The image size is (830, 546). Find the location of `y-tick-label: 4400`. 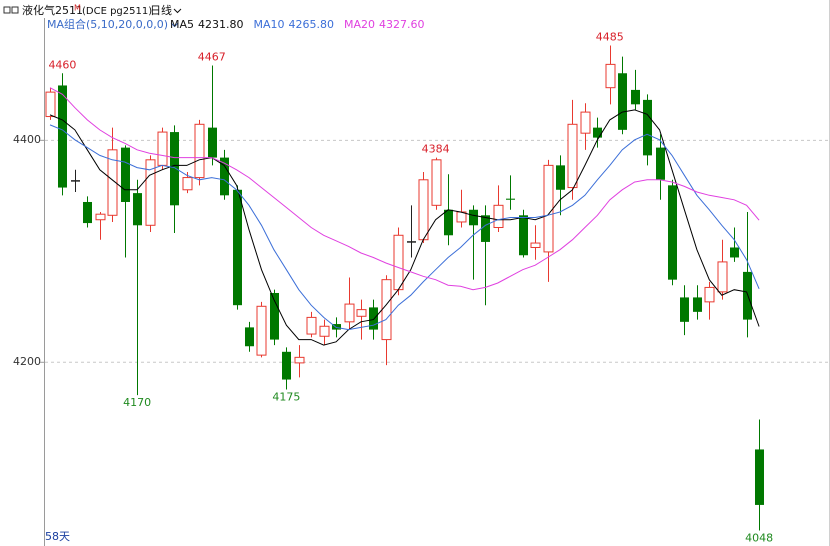

y-tick-label: 4400 is located at coordinates (27, 139).